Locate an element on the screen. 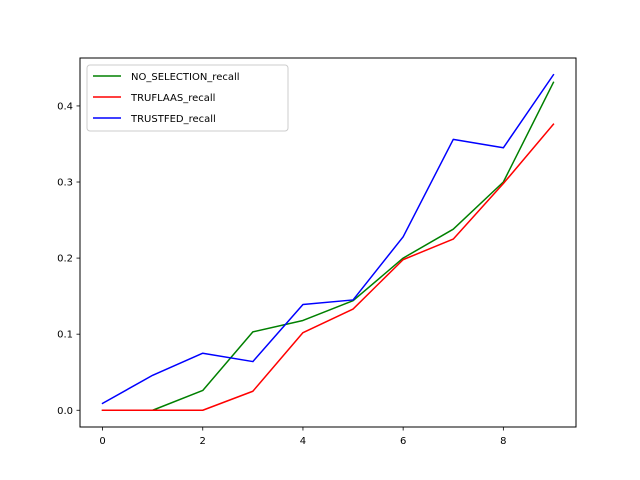  y-tick-label-2: 0.2 is located at coordinates (65, 259).